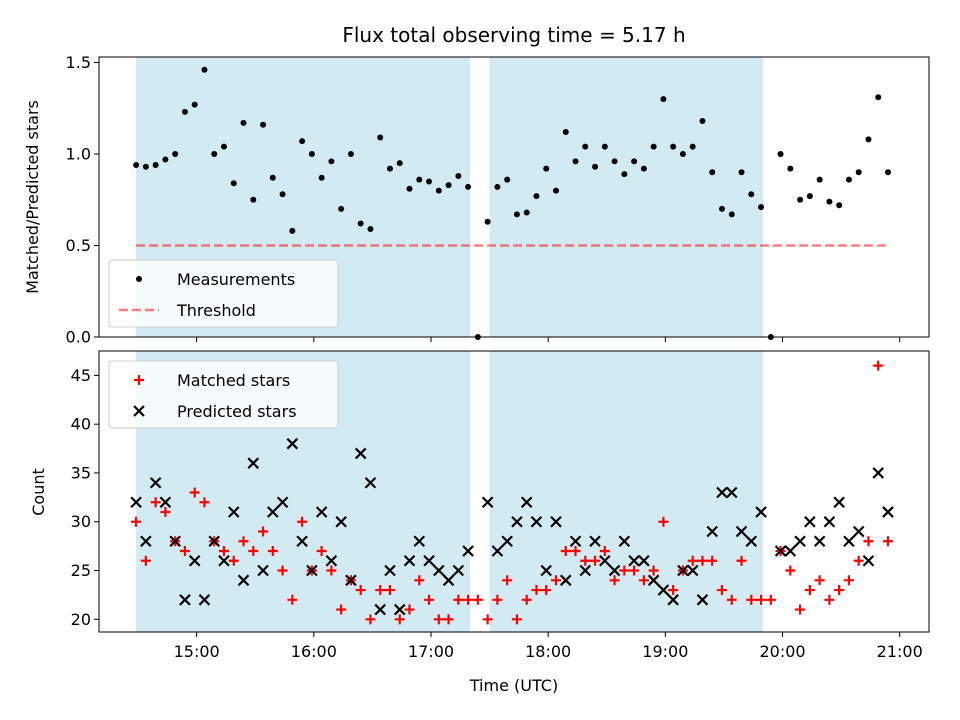  What do you see at coordinates (139, 279) in the screenshot?
I see `legend-measurements-marker` at bounding box center [139, 279].